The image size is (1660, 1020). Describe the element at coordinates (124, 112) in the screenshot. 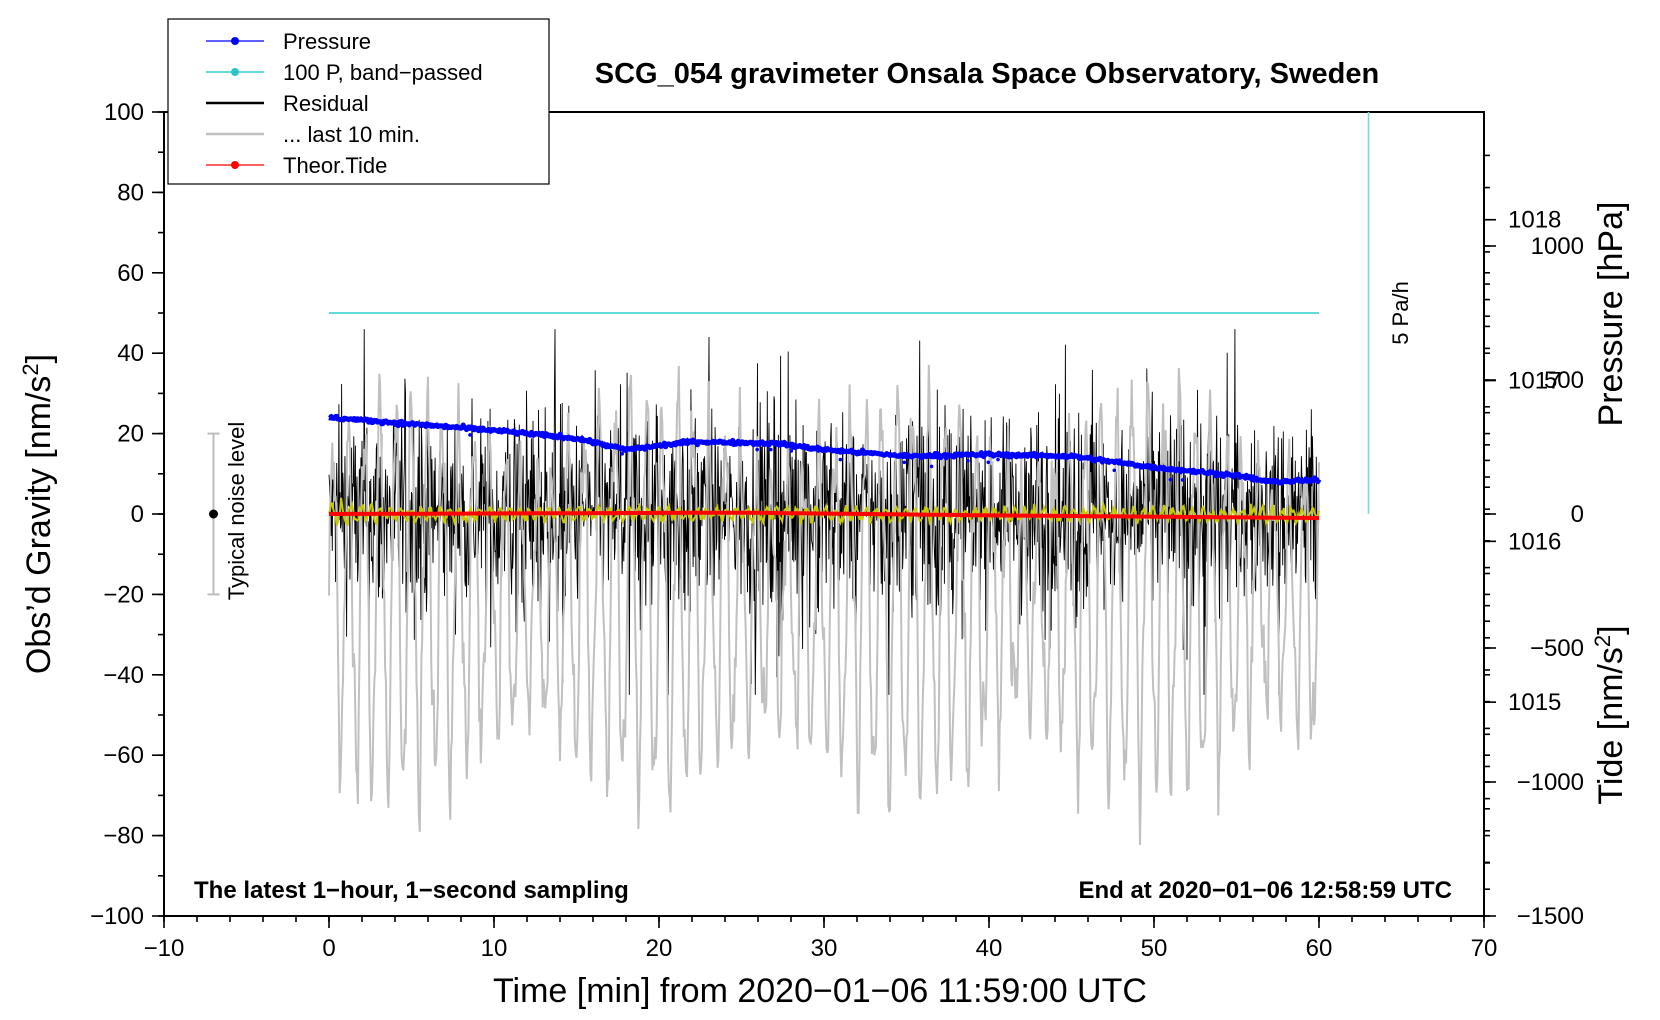

I see `y-tick-label: 100` at that location.